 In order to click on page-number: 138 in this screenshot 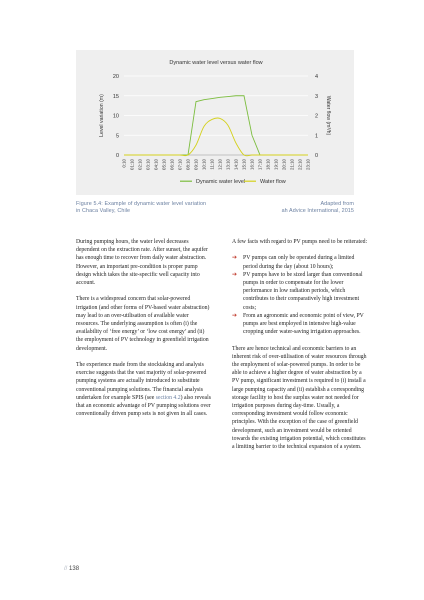, I will do `click(74, 569)`.